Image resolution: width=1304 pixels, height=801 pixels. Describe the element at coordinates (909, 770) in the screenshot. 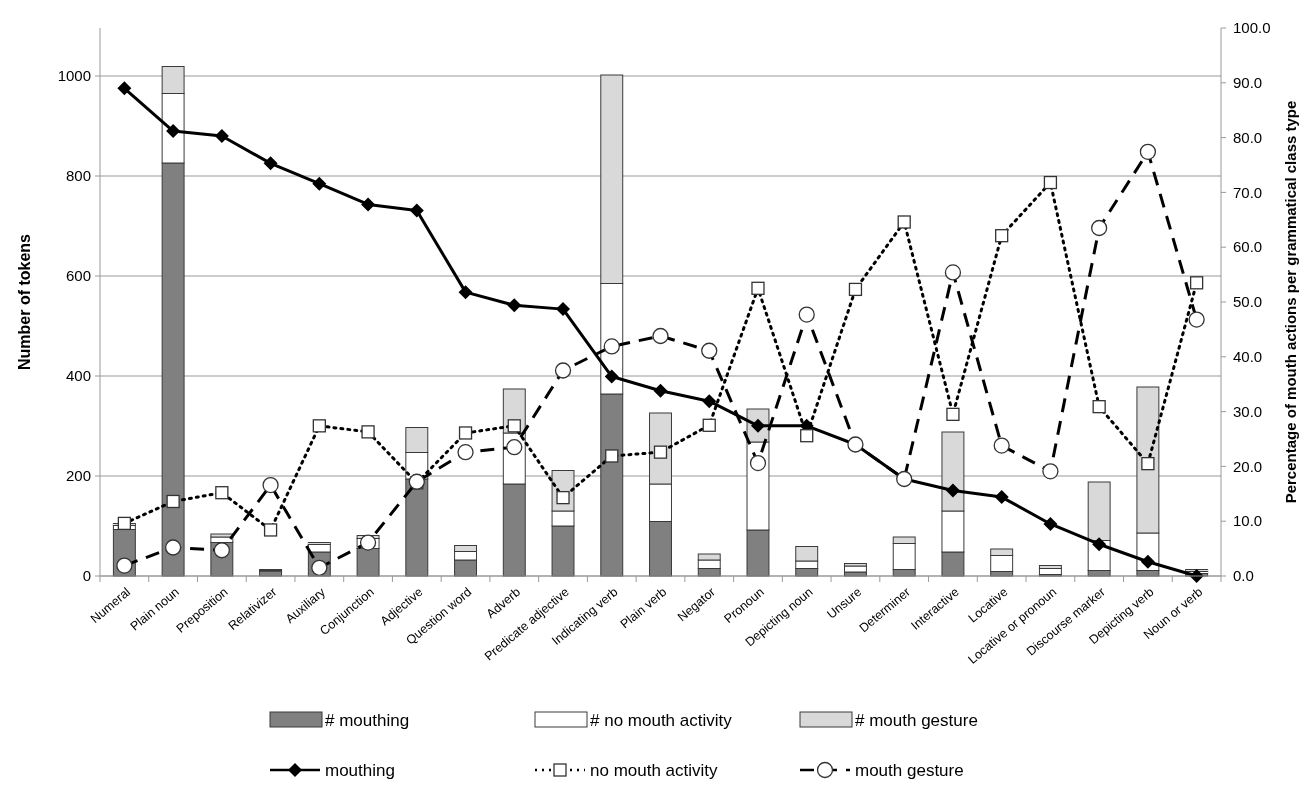

I see `legend-label: mouth gesture` at that location.